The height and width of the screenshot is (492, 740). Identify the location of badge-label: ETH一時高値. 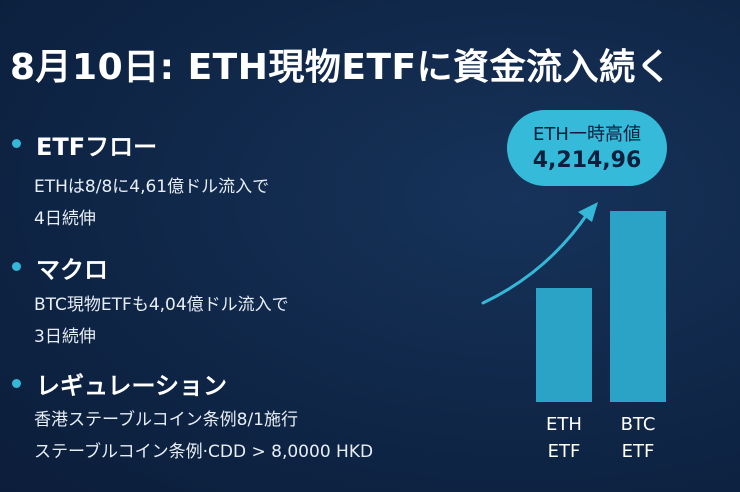
(587, 134).